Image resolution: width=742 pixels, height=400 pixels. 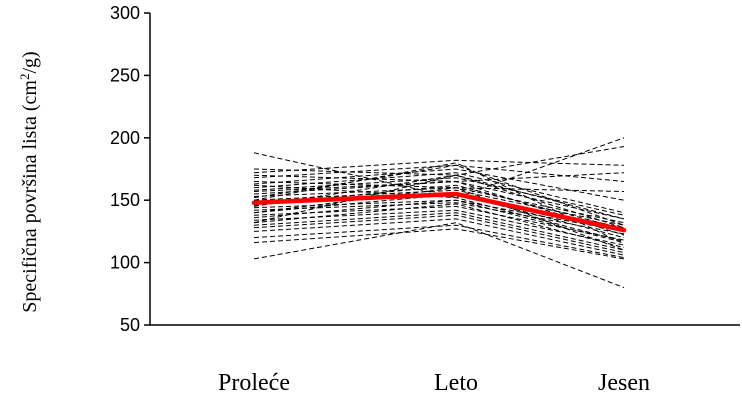 I want to click on svg-text:Specifična površina lista (cm2: Specifična površina lista (cm2/g), so click(x=29, y=181).